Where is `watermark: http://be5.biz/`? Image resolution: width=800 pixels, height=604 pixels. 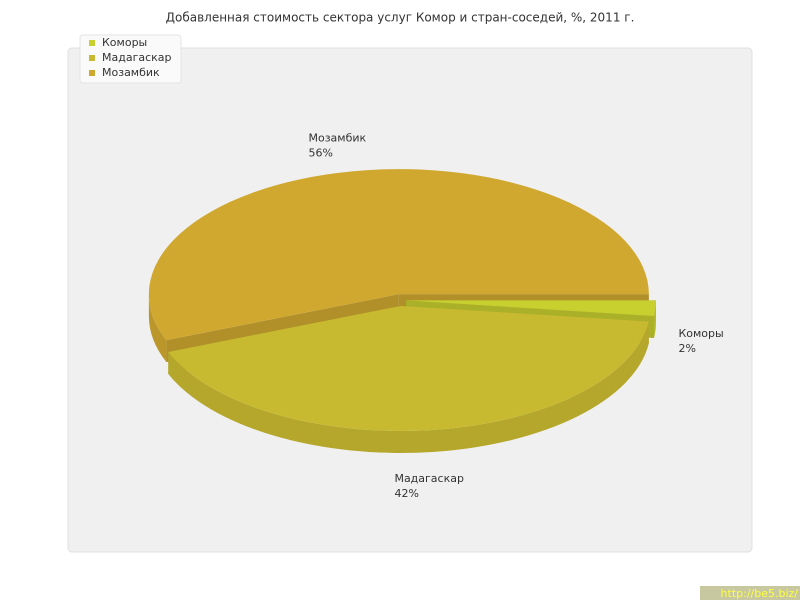
watermark: http://be5.biz/ is located at coordinates (760, 593).